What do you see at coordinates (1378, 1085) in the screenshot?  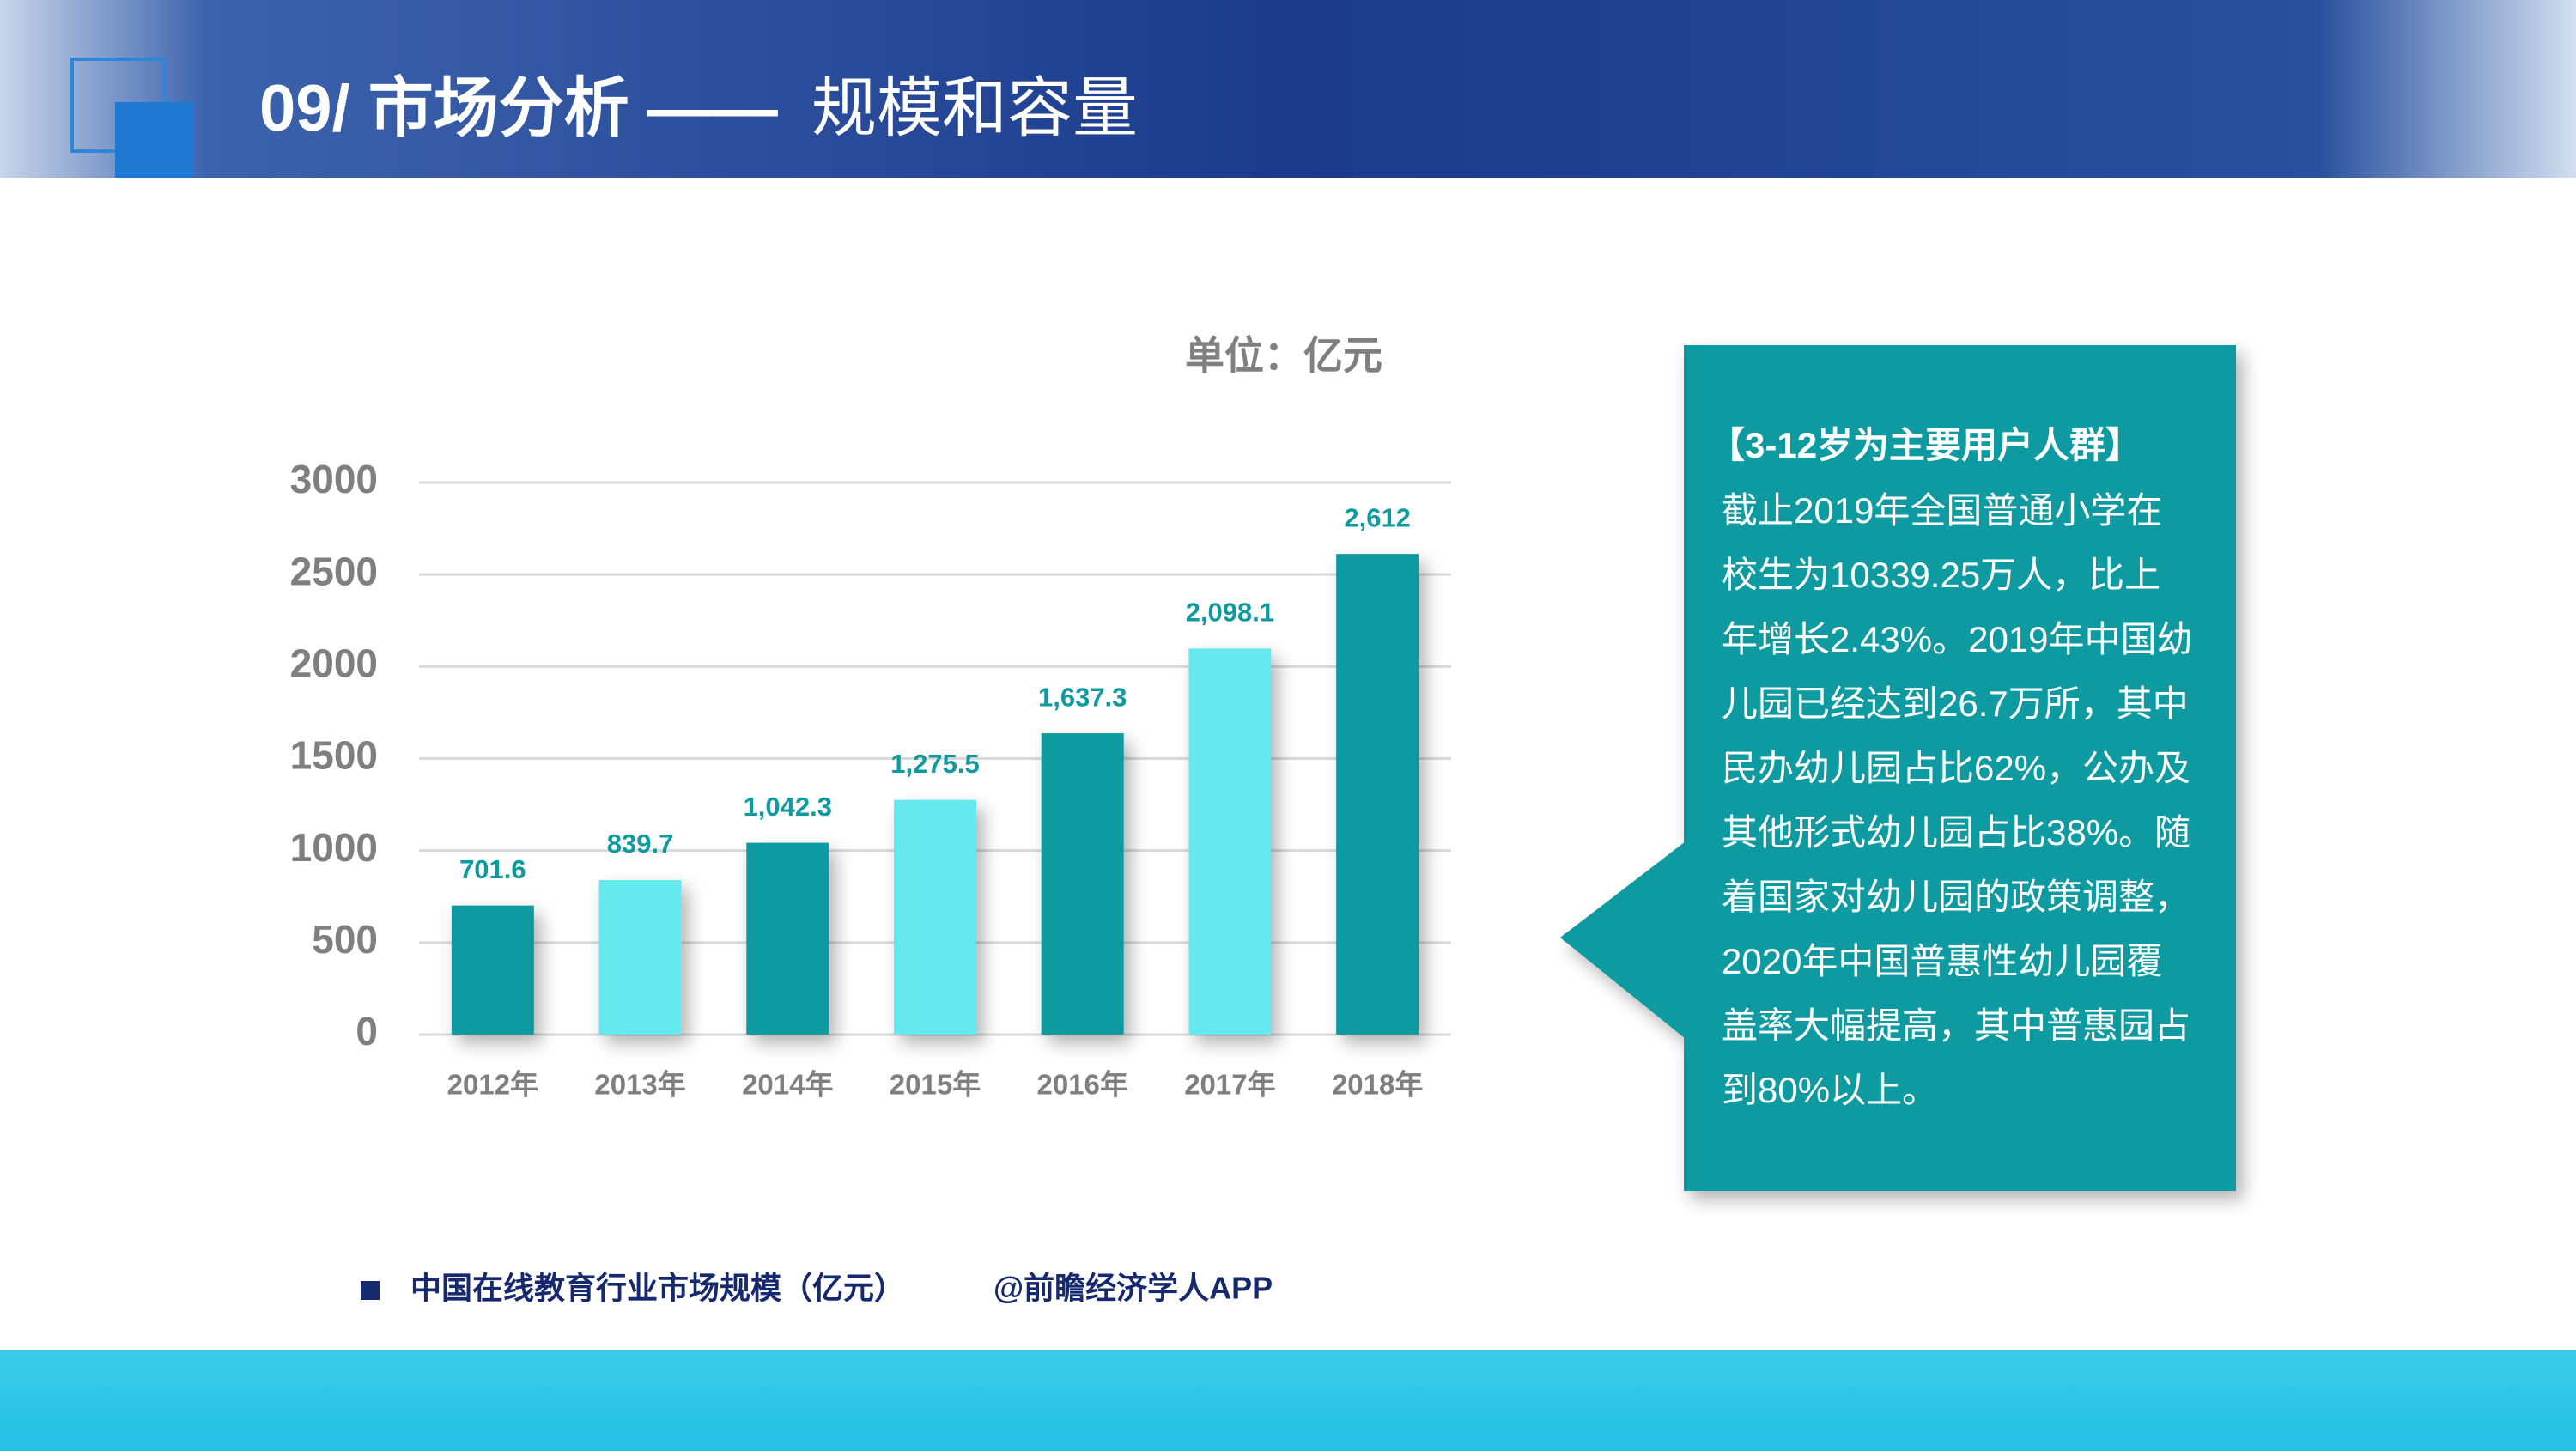 I see `x-tick-label: 2018年` at bounding box center [1378, 1085].